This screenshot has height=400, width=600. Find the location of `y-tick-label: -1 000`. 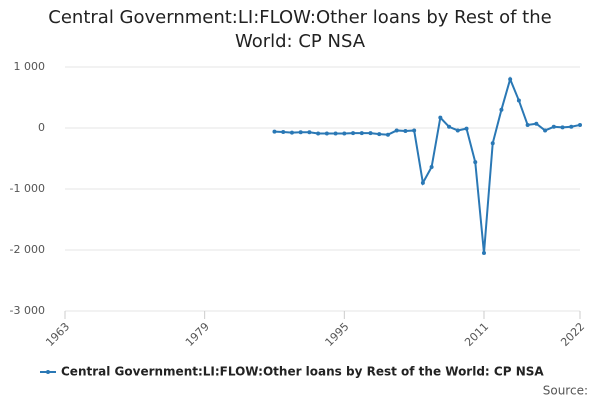

y-tick-label: -1 000 is located at coordinates (27, 188).